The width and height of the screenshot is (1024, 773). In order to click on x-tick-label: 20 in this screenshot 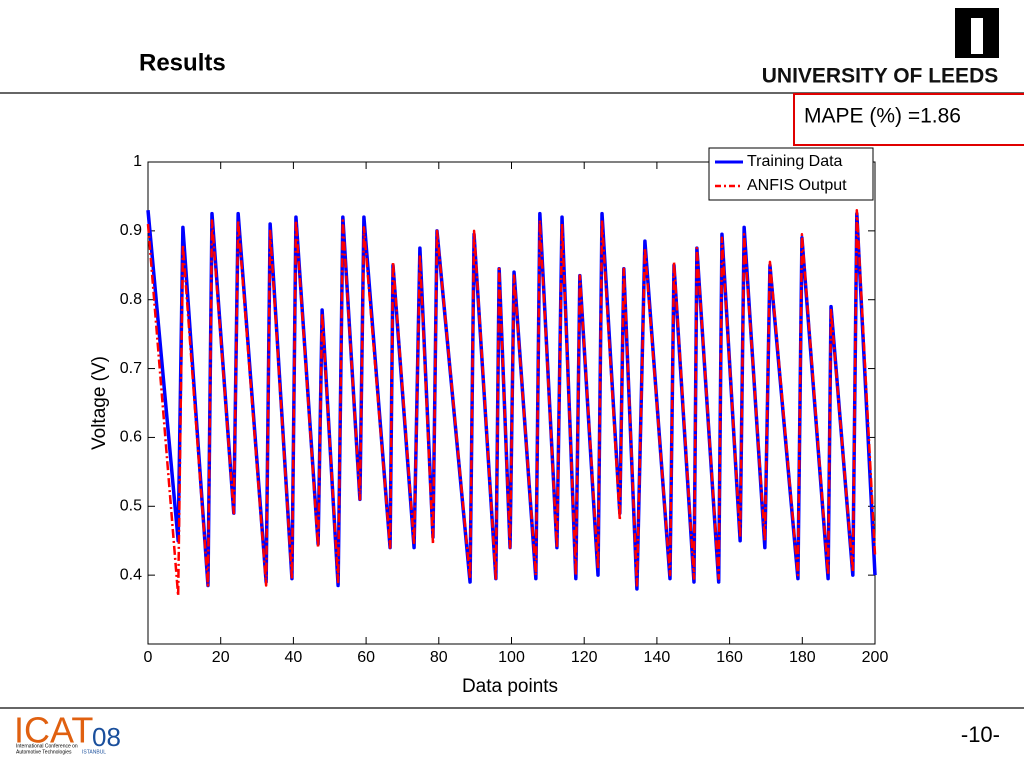, I will do `click(221, 657)`.